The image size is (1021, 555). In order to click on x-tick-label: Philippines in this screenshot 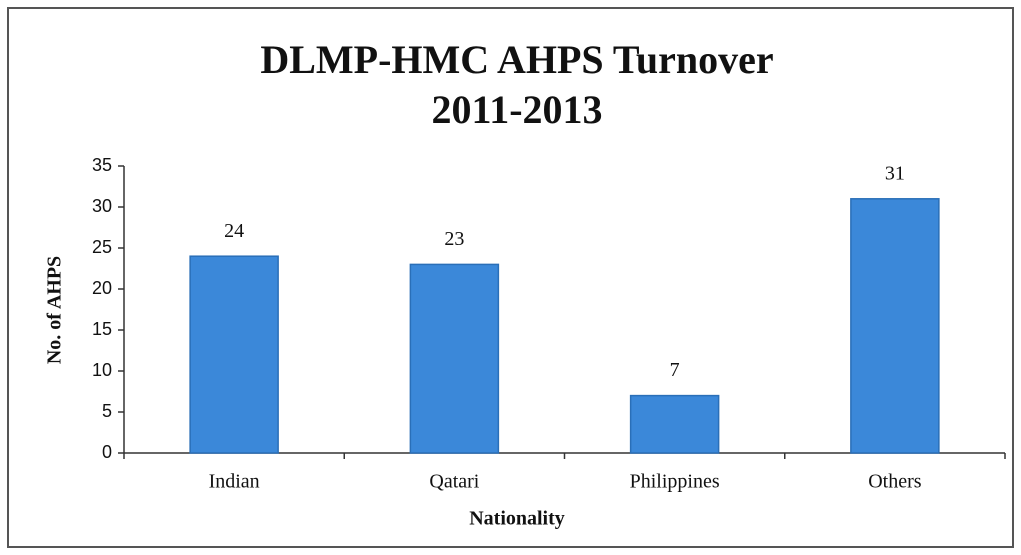, I will do `click(675, 482)`.